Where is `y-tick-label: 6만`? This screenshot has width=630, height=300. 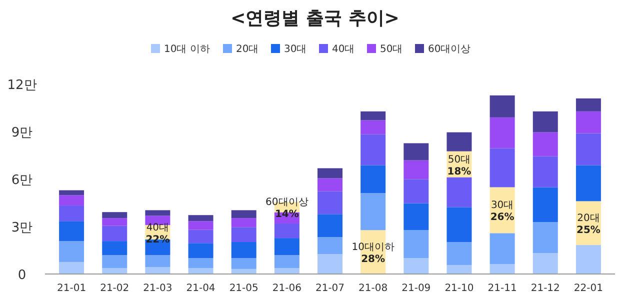
y-tick-label: 6만 is located at coordinates (22, 180).